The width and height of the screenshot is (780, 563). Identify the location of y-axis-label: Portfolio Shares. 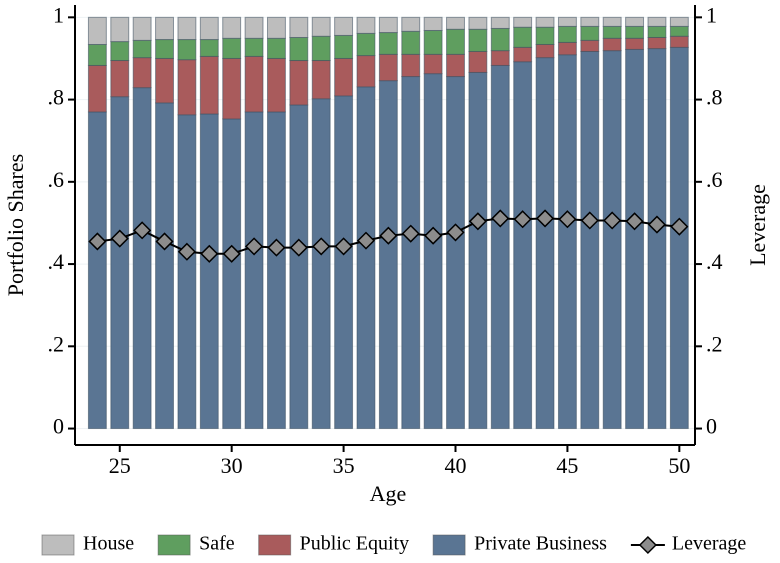
(15, 225).